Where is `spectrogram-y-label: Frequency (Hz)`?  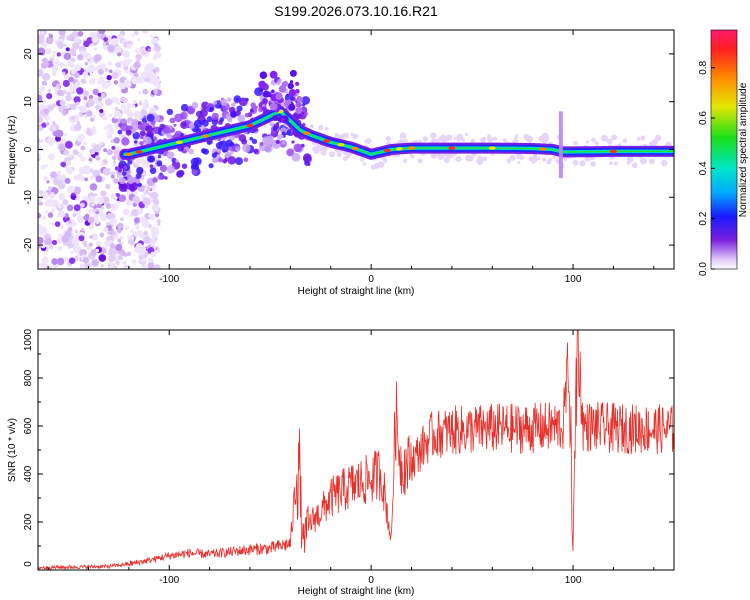 spectrogram-y-label: Frequency (Hz) is located at coordinates (12, 150).